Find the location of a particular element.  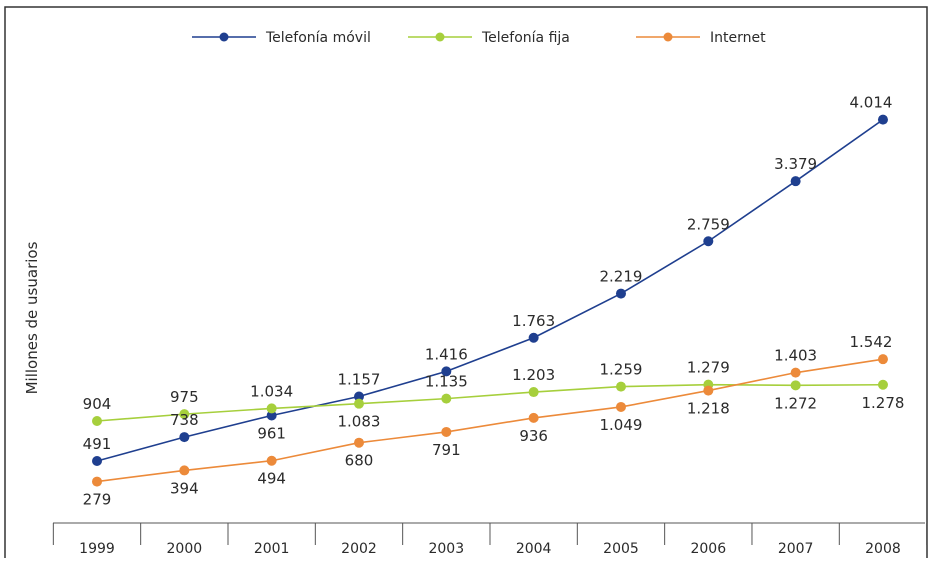

data-label: 680 is located at coordinates (359, 461).